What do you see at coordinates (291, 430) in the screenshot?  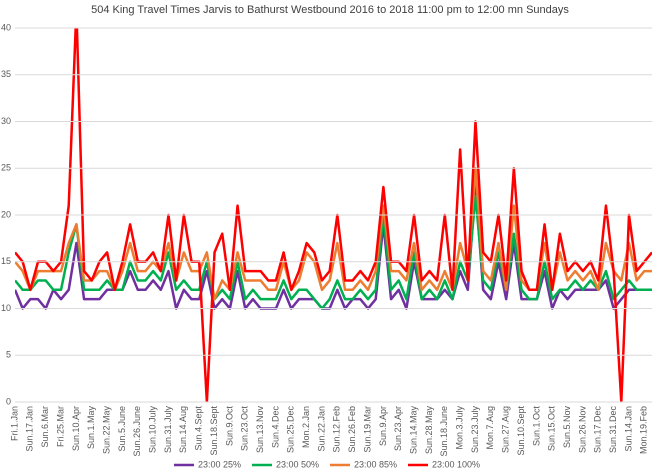 I see `x-tick-label: Sun.25.Dec` at bounding box center [291, 430].